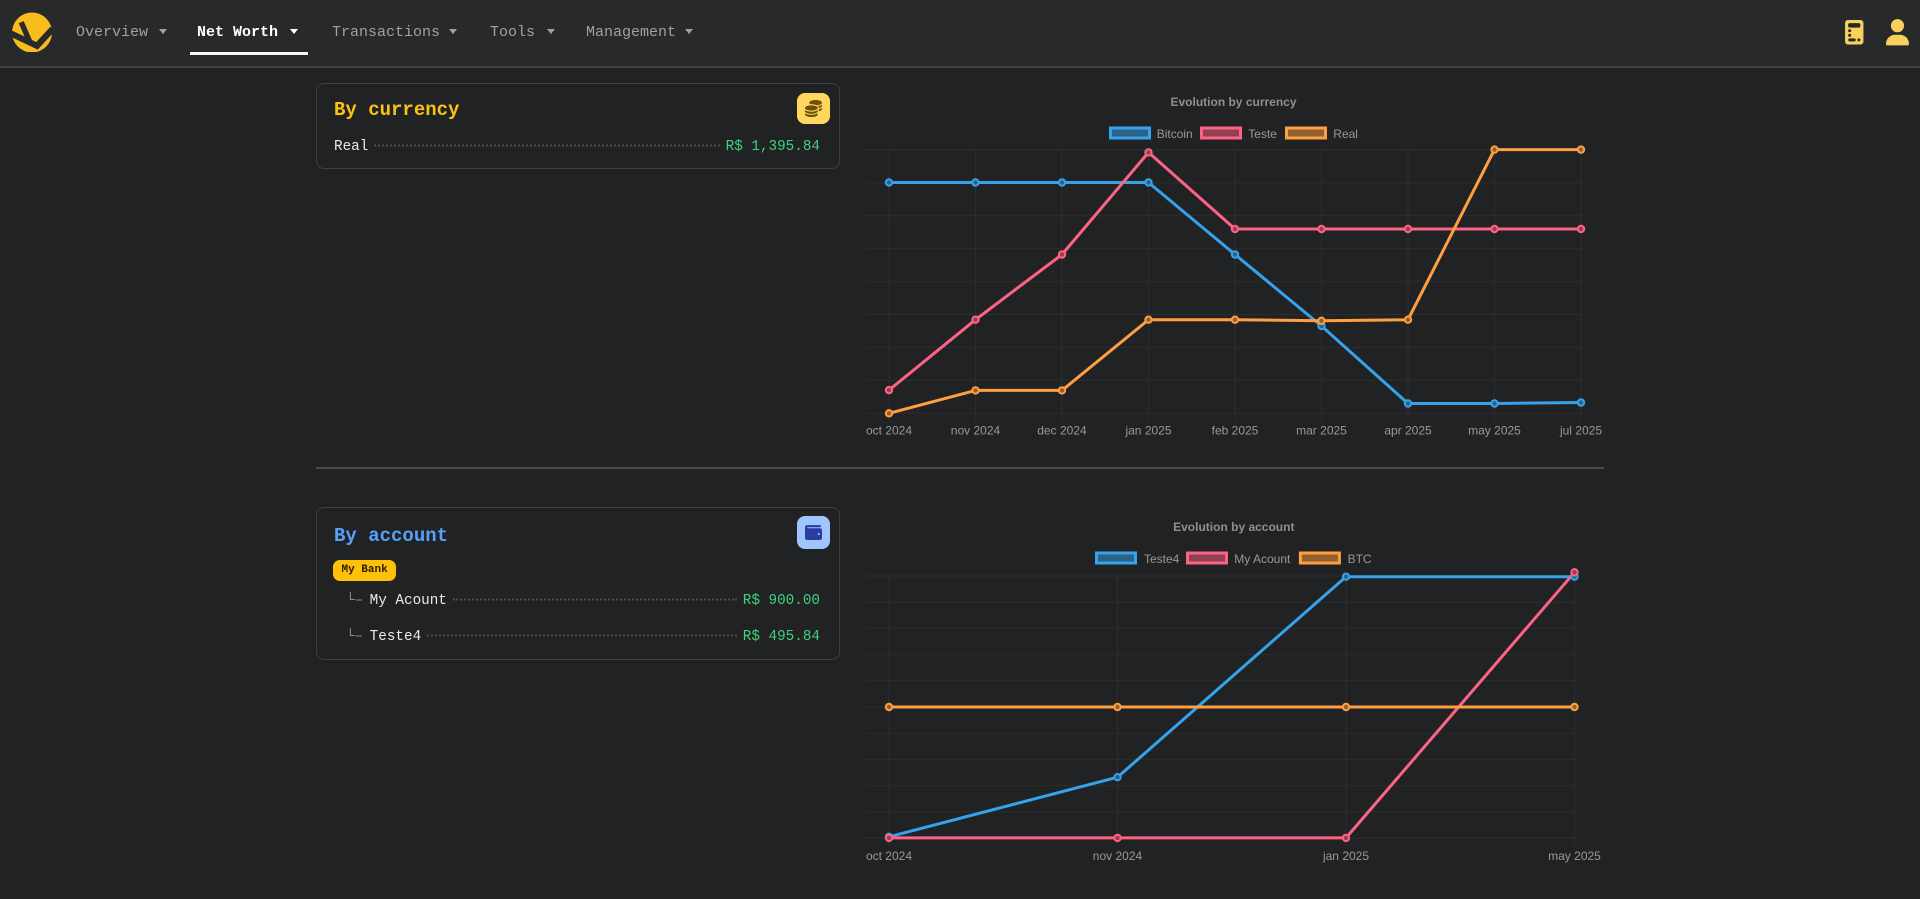 This screenshot has height=899, width=1920. Describe the element at coordinates (1235, 431) in the screenshot. I see `svg-text: feb 2025` at that location.